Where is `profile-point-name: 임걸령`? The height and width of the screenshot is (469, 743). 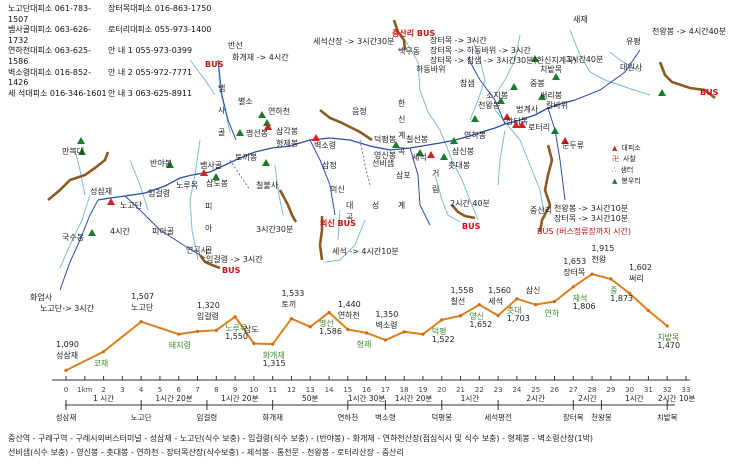 profile-point-name: 임걸령 is located at coordinates (207, 317).